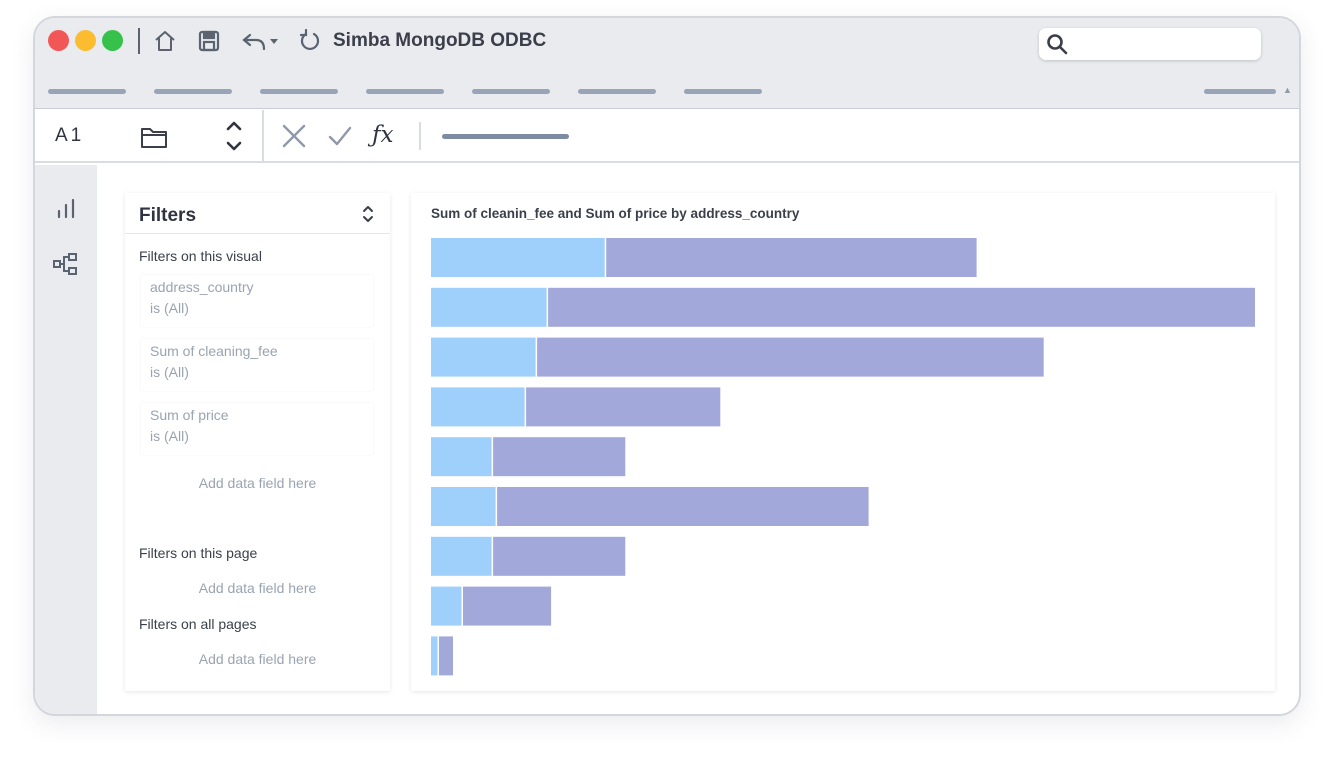 This screenshot has width=1335, height=765. I want to click on filters-on-page-label: Filters on this page, so click(198, 553).